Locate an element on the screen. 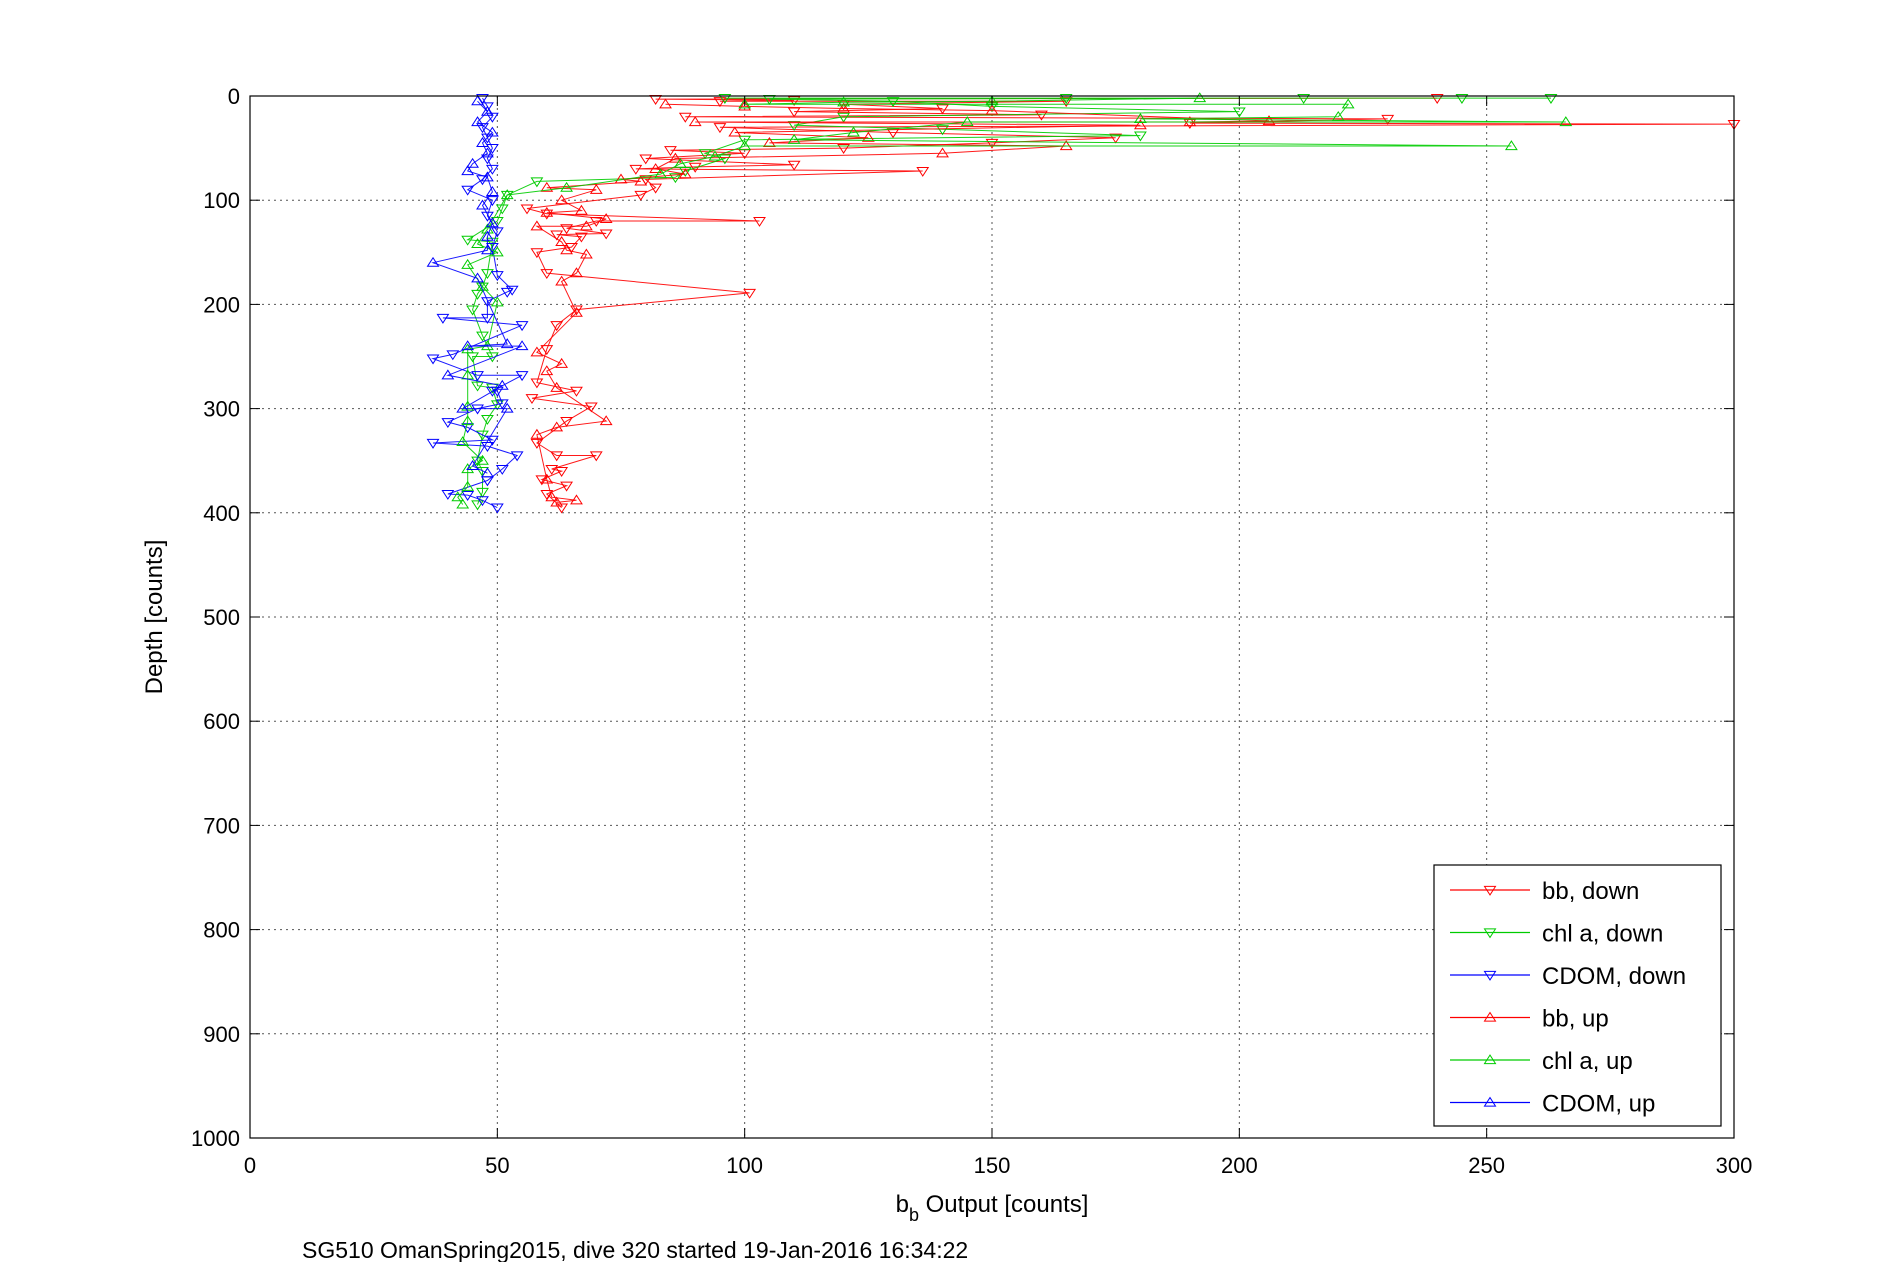 The width and height of the screenshot is (1891, 1262). x-axis-label-subscript: b is located at coordinates (914, 1215).